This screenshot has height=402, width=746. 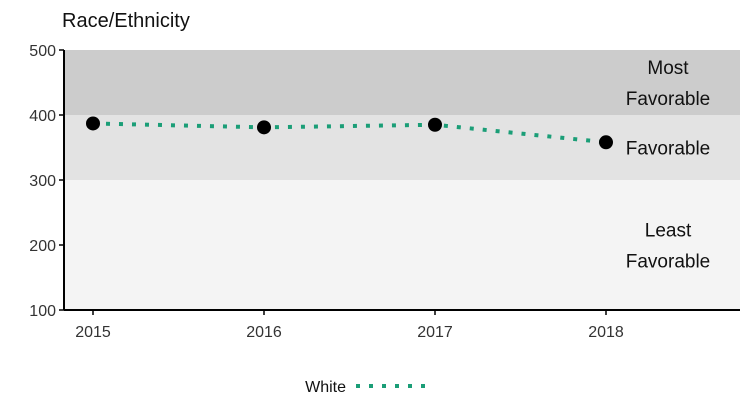 I want to click on y-tick-label: 500, so click(x=42, y=51).